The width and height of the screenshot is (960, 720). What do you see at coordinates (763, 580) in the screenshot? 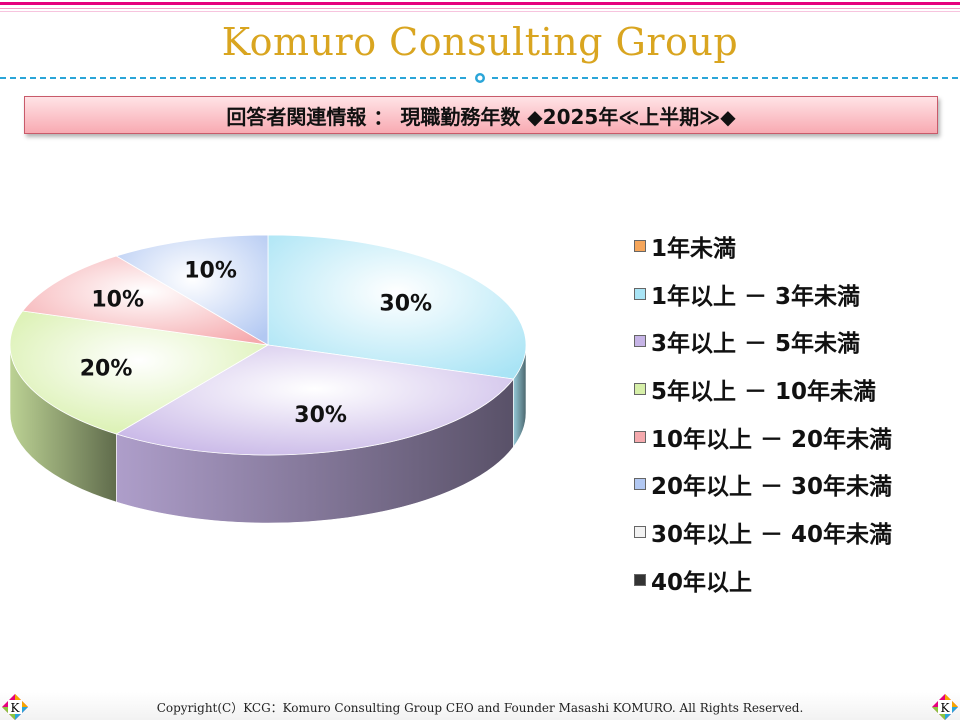
I see `legend-item: 40年以上` at bounding box center [763, 580].